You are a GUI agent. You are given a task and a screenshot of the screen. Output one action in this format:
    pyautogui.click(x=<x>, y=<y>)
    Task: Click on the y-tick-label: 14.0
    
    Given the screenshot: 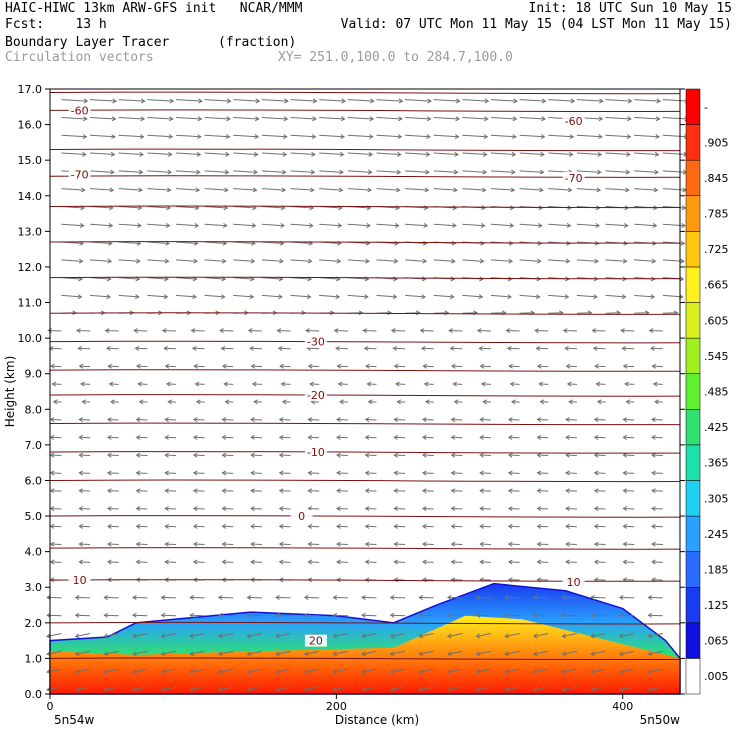 What is the action you would take?
    pyautogui.click(x=30, y=196)
    